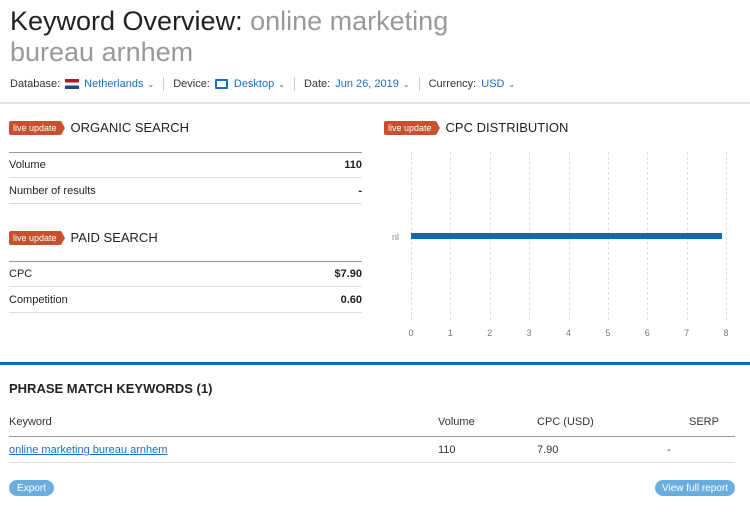 Image resolution: width=750 pixels, height=514 pixels. What do you see at coordinates (529, 333) in the screenshot?
I see `x-tick-label: 3` at bounding box center [529, 333].